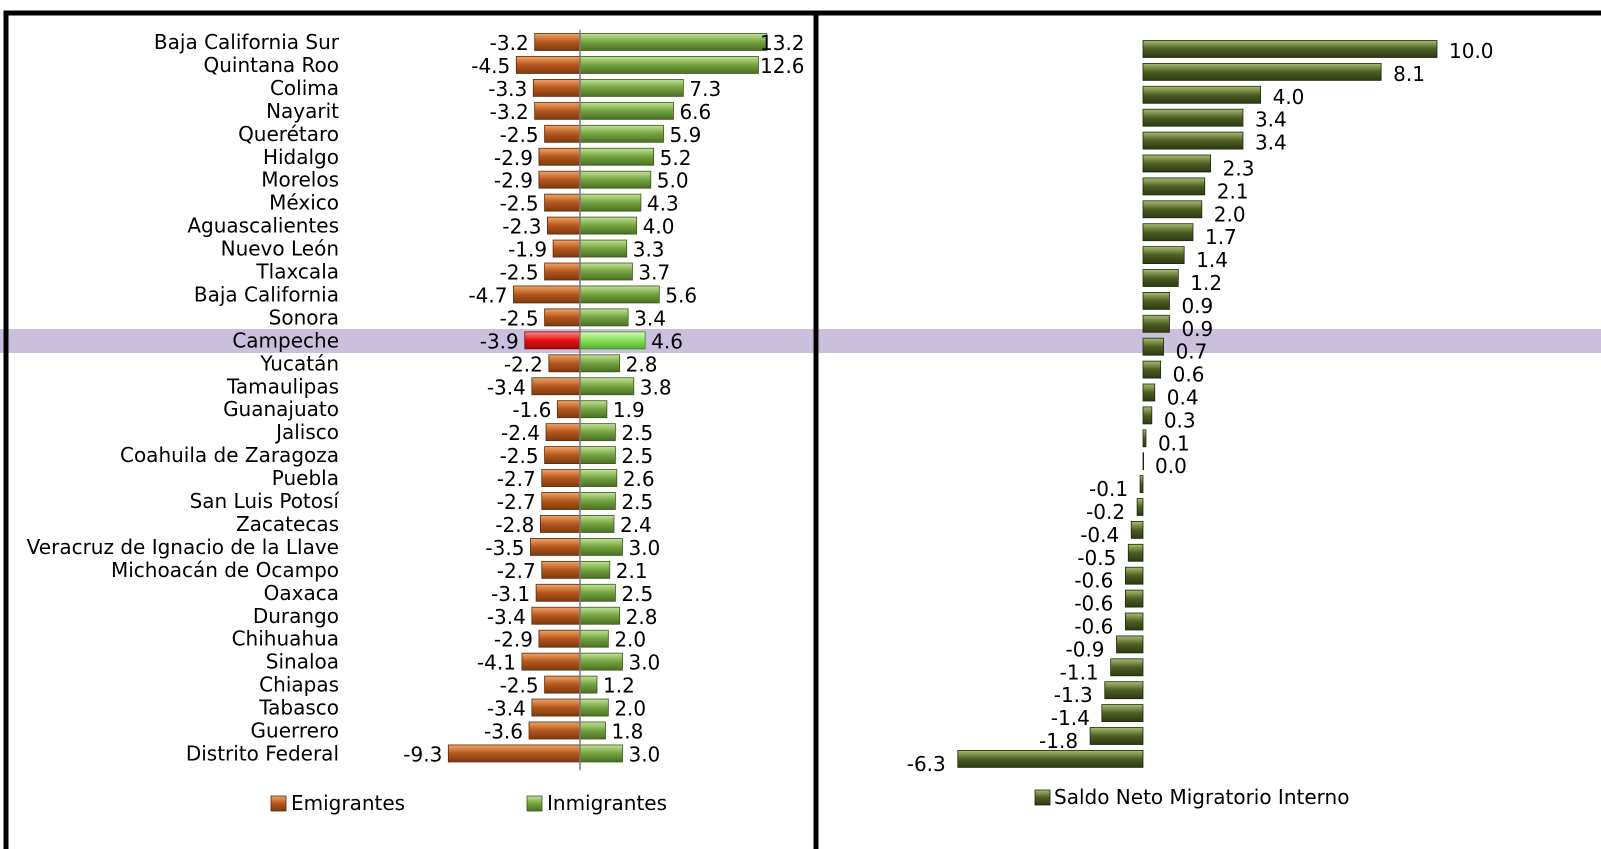 This screenshot has width=1601, height=849. I want to click on emigrantes-value-label: -1.9, so click(527, 250).